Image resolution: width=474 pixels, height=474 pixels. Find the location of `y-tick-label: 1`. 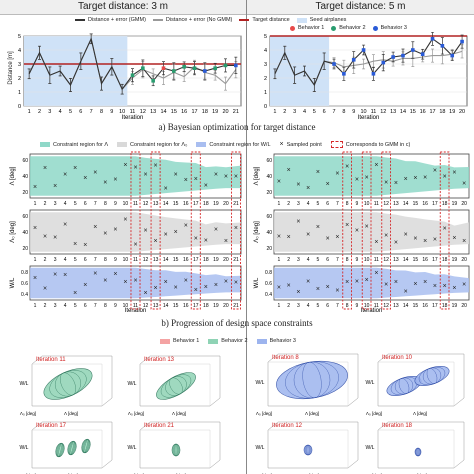

y-tick-label: 1 is located at coordinates (19, 93).